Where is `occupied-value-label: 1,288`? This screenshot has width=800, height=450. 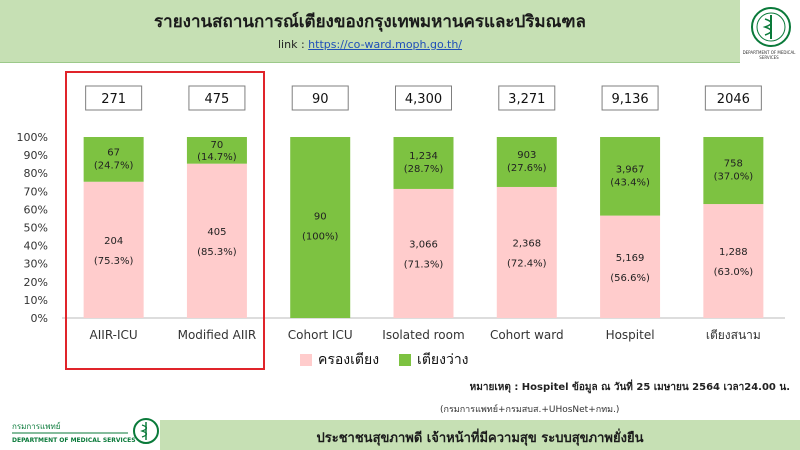 occupied-value-label: 1,288 is located at coordinates (733, 252).